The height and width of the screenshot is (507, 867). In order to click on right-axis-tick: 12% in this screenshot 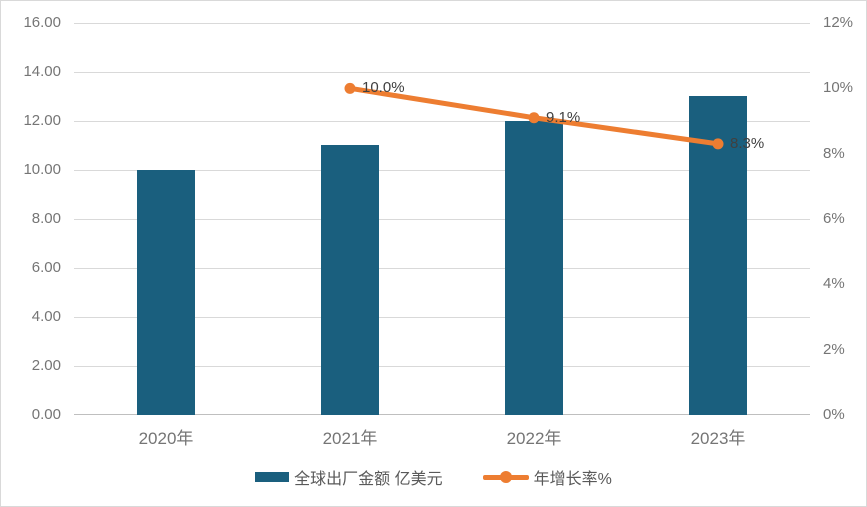, I will do `click(838, 22)`.